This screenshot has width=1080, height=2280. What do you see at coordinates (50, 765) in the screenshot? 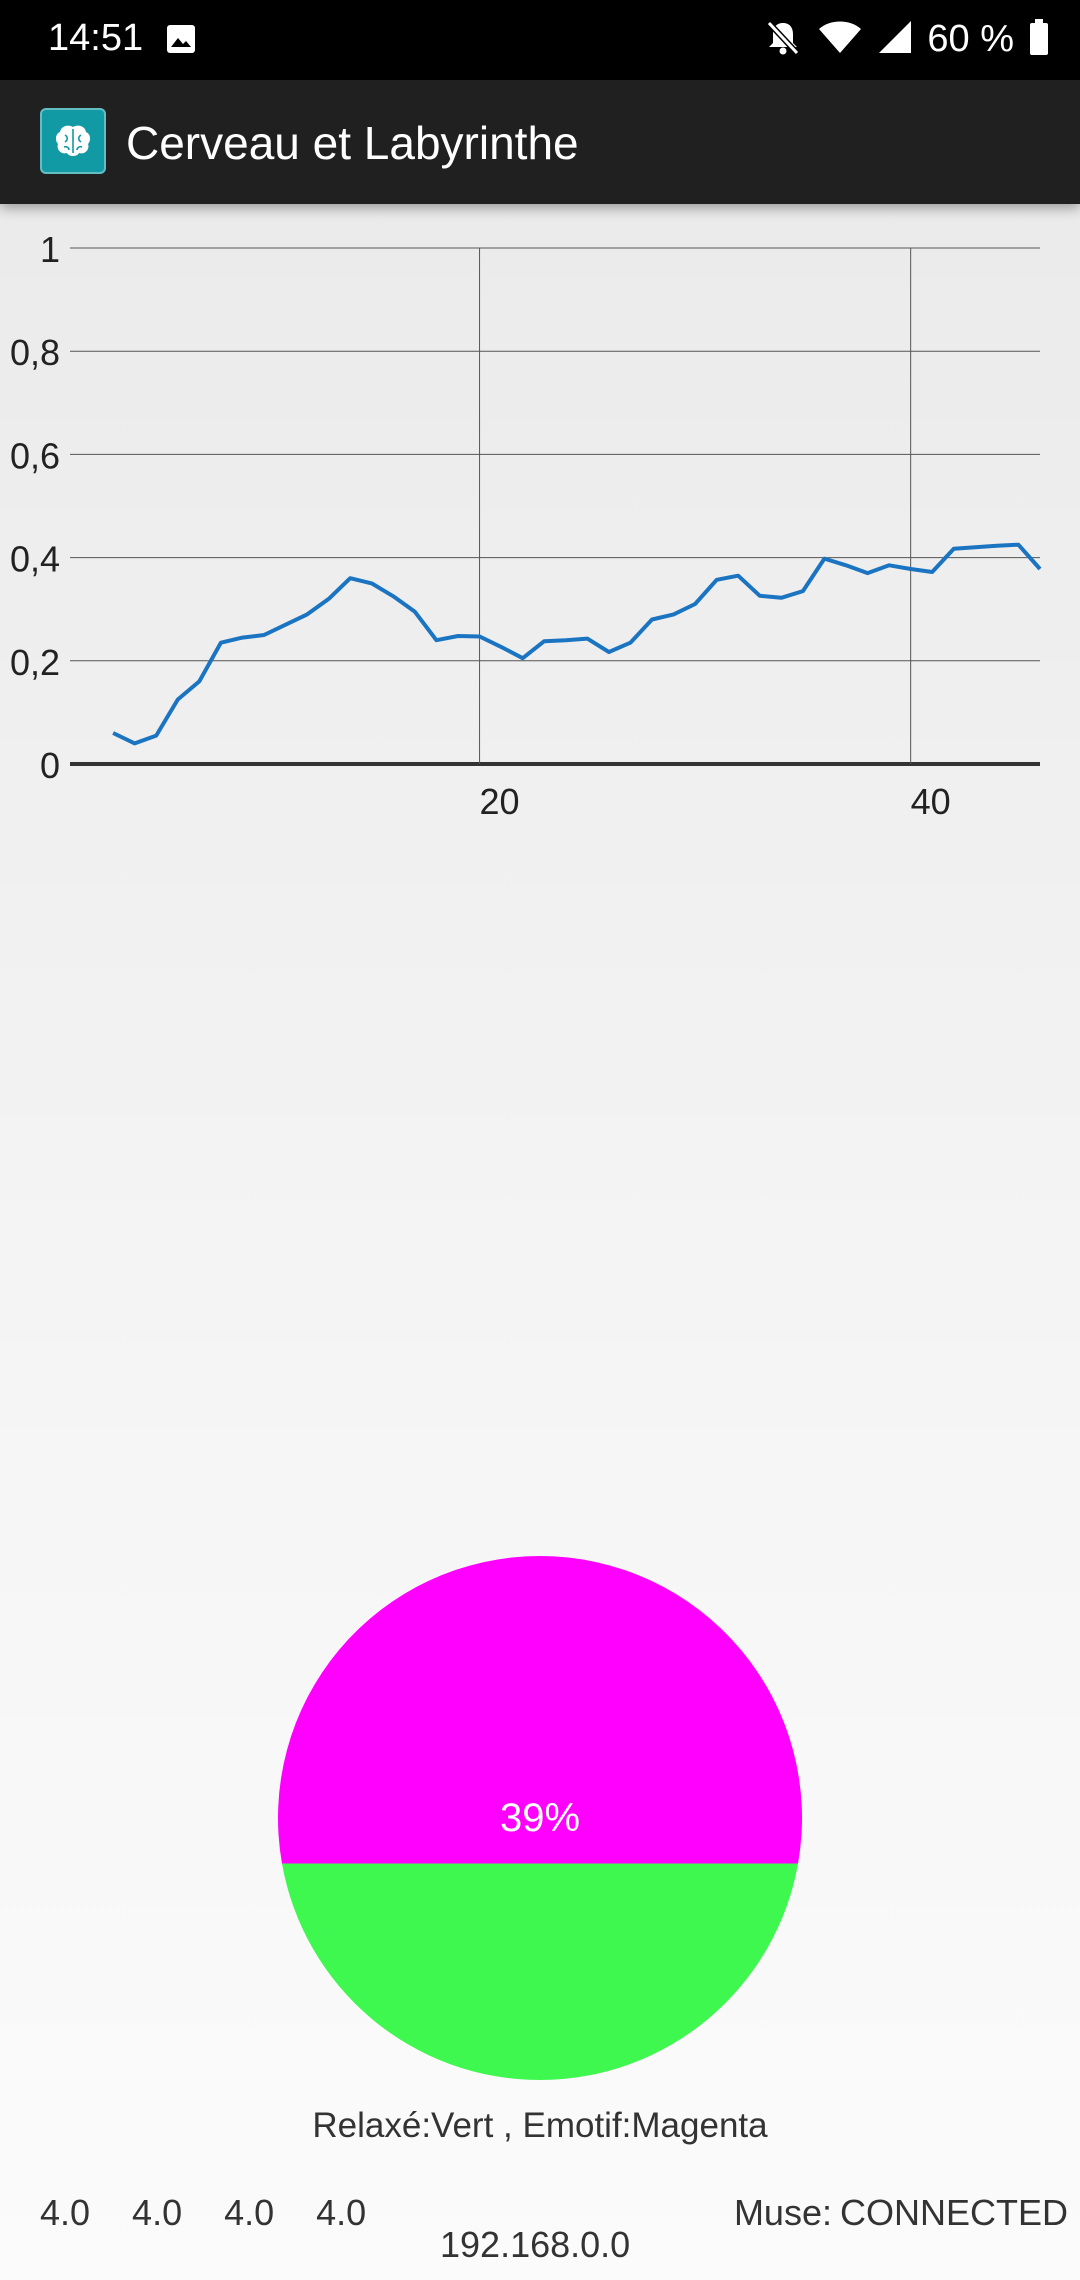
I see `y-tick-label: 0` at bounding box center [50, 765].